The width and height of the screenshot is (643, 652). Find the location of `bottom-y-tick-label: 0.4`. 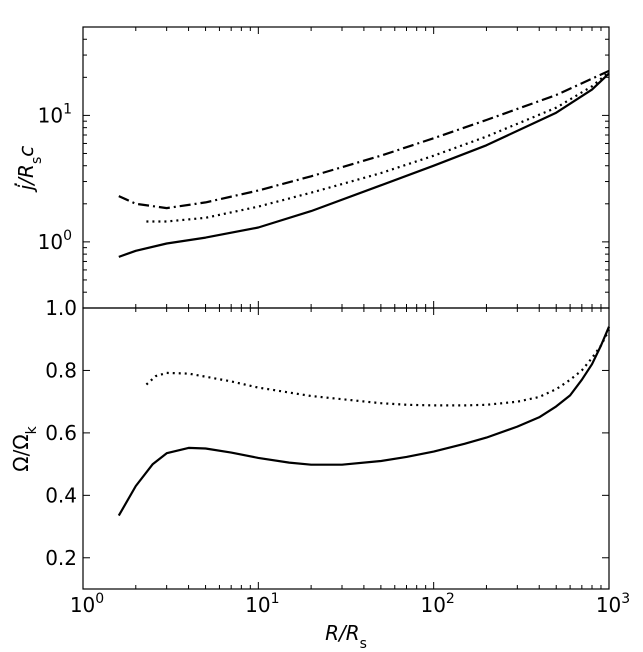

bottom-y-tick-label: 0.4 is located at coordinates (61, 495).